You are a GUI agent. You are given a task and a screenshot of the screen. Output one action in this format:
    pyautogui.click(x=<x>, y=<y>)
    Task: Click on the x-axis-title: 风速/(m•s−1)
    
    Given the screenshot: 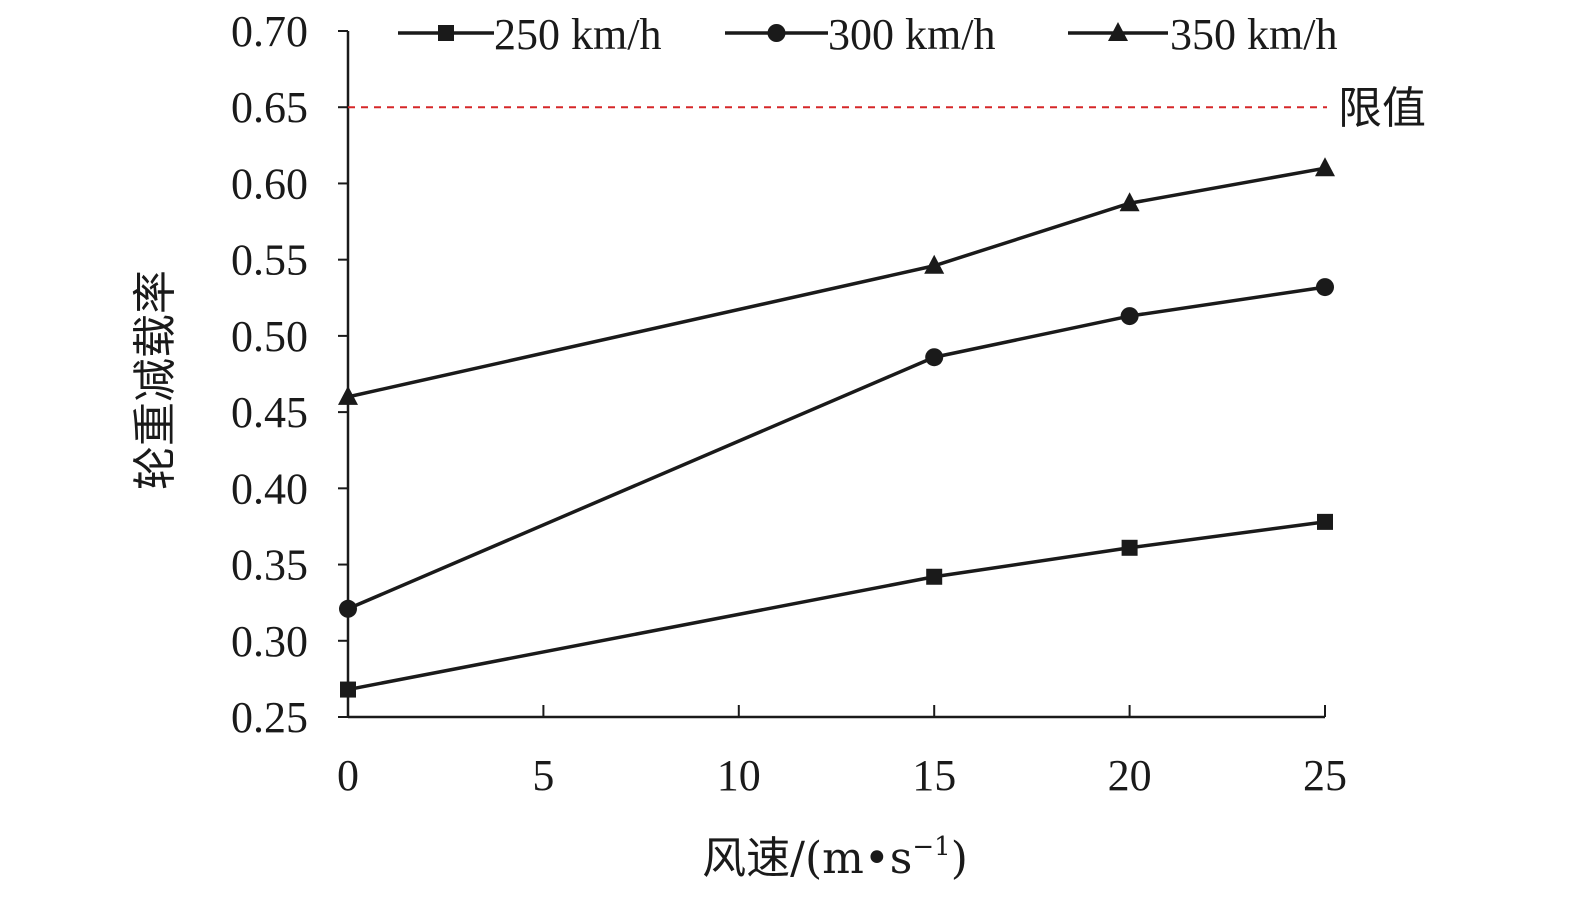 What is the action you would take?
    pyautogui.click(x=835, y=858)
    